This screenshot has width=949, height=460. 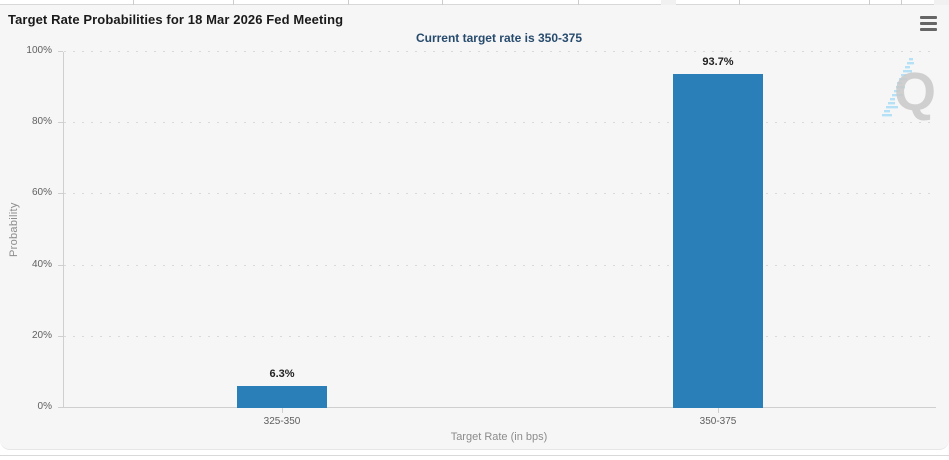 What do you see at coordinates (41, 122) in the screenshot?
I see `y-tick-label: 80%` at bounding box center [41, 122].